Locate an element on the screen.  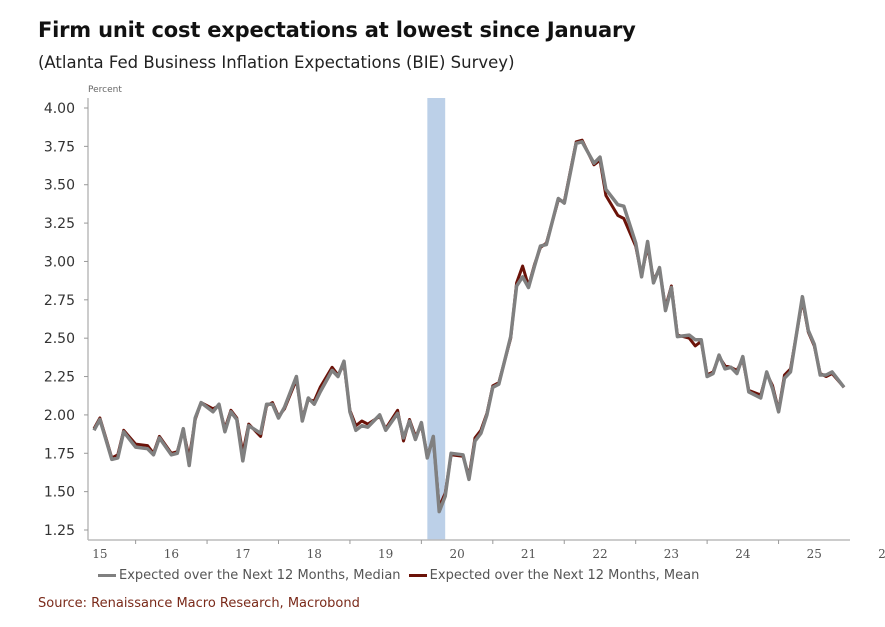
x-tick-label: 26 is located at coordinates (881, 554).